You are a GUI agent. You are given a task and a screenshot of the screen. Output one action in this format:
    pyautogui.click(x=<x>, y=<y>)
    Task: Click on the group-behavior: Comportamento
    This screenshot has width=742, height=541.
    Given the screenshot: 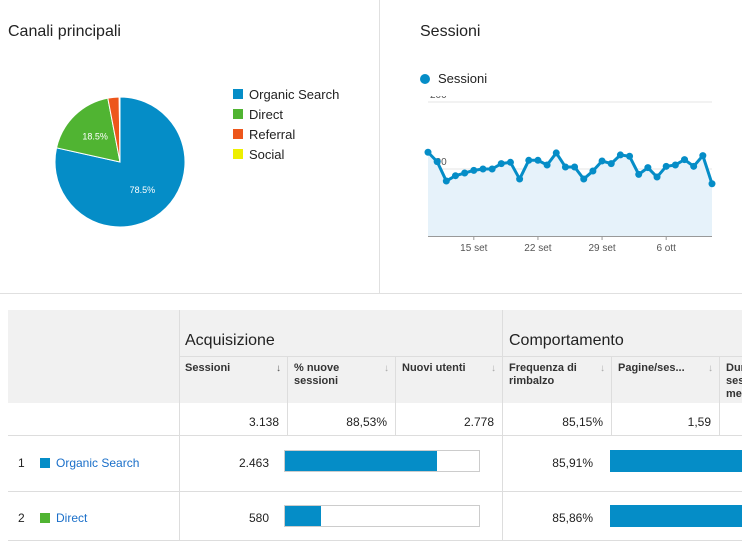 What is the action you would take?
    pyautogui.click(x=622, y=333)
    